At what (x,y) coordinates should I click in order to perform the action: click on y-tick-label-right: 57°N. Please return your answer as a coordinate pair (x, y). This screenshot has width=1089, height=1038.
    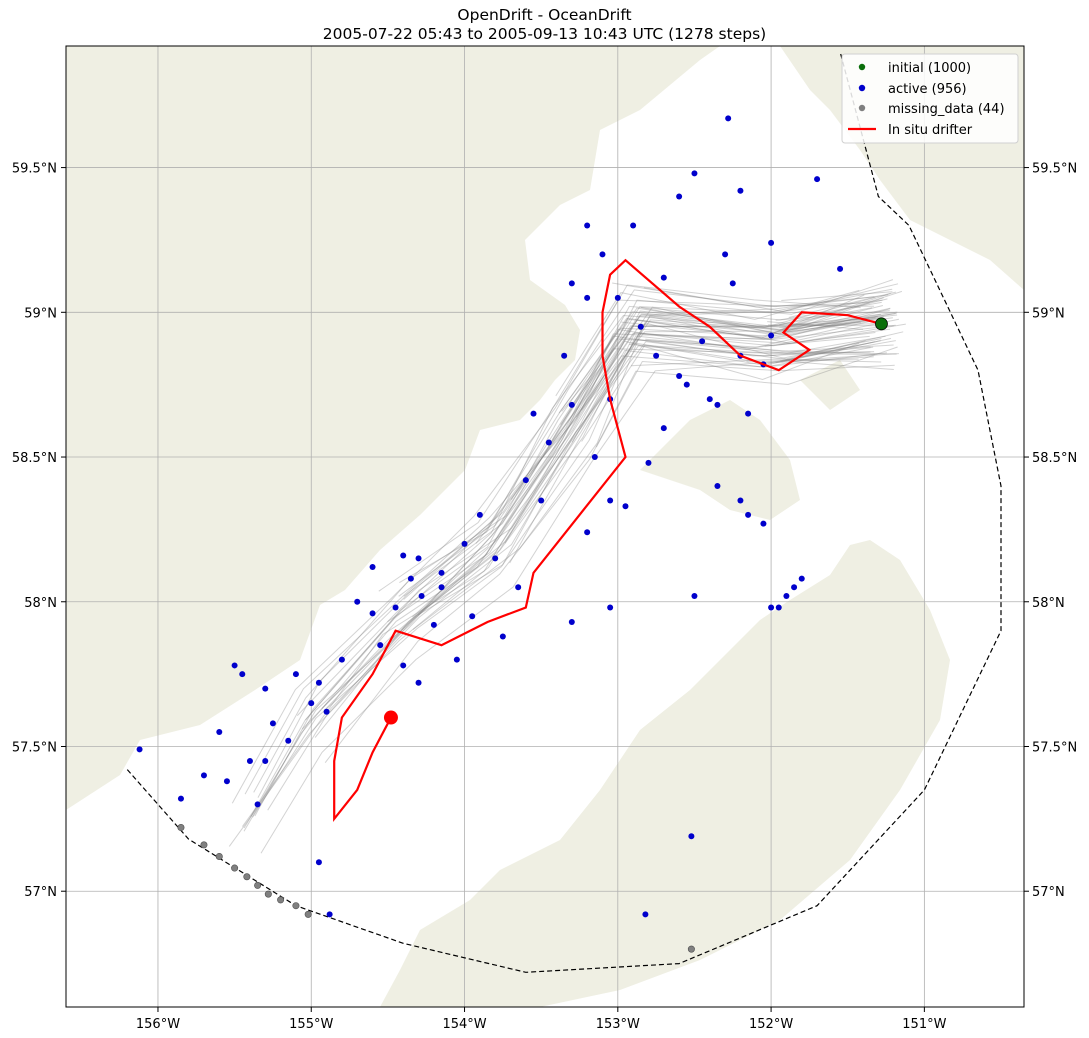
    Looking at the image, I should click on (1048, 892).